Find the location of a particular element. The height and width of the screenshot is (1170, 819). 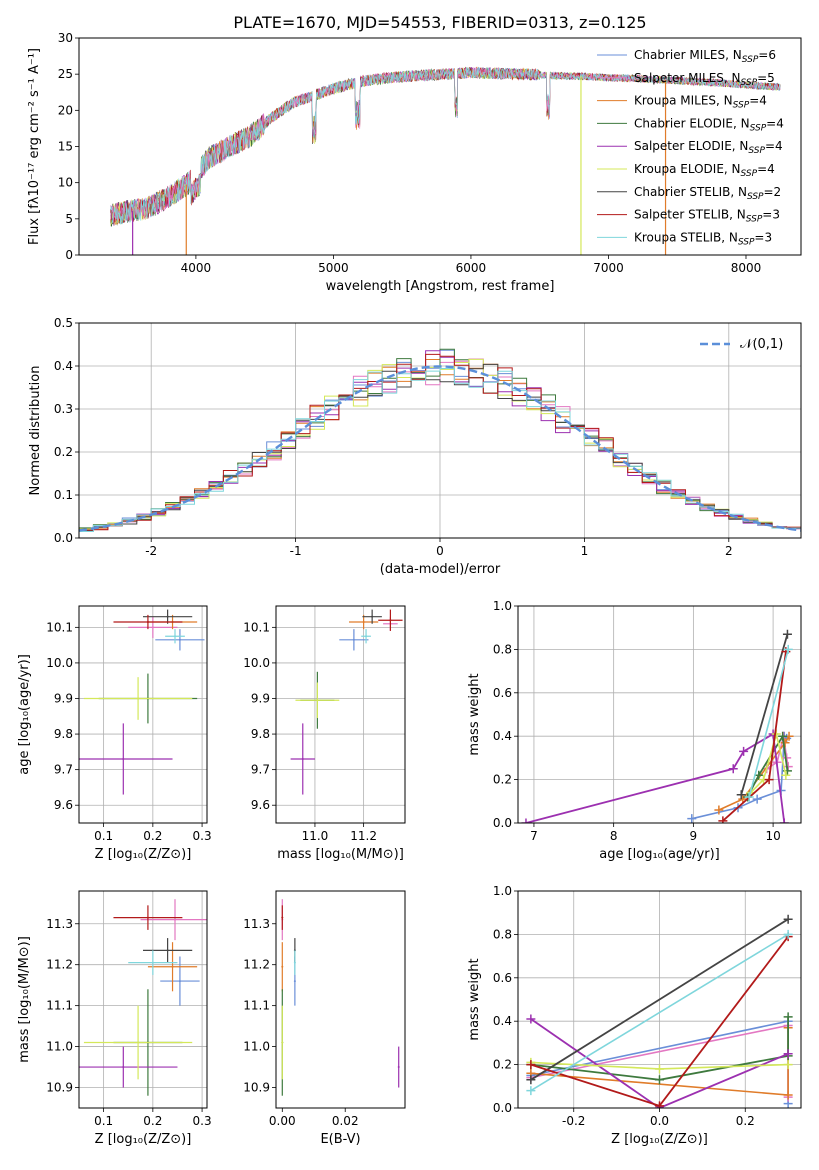

y-axis-label: Normed distribution is located at coordinates (35, 431).